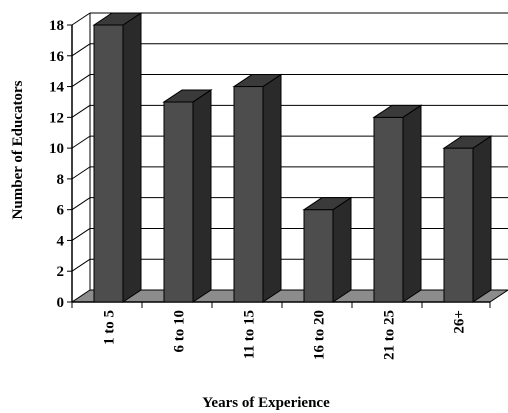  I want to click on x-axis-label: Years of Experience, so click(266, 403).